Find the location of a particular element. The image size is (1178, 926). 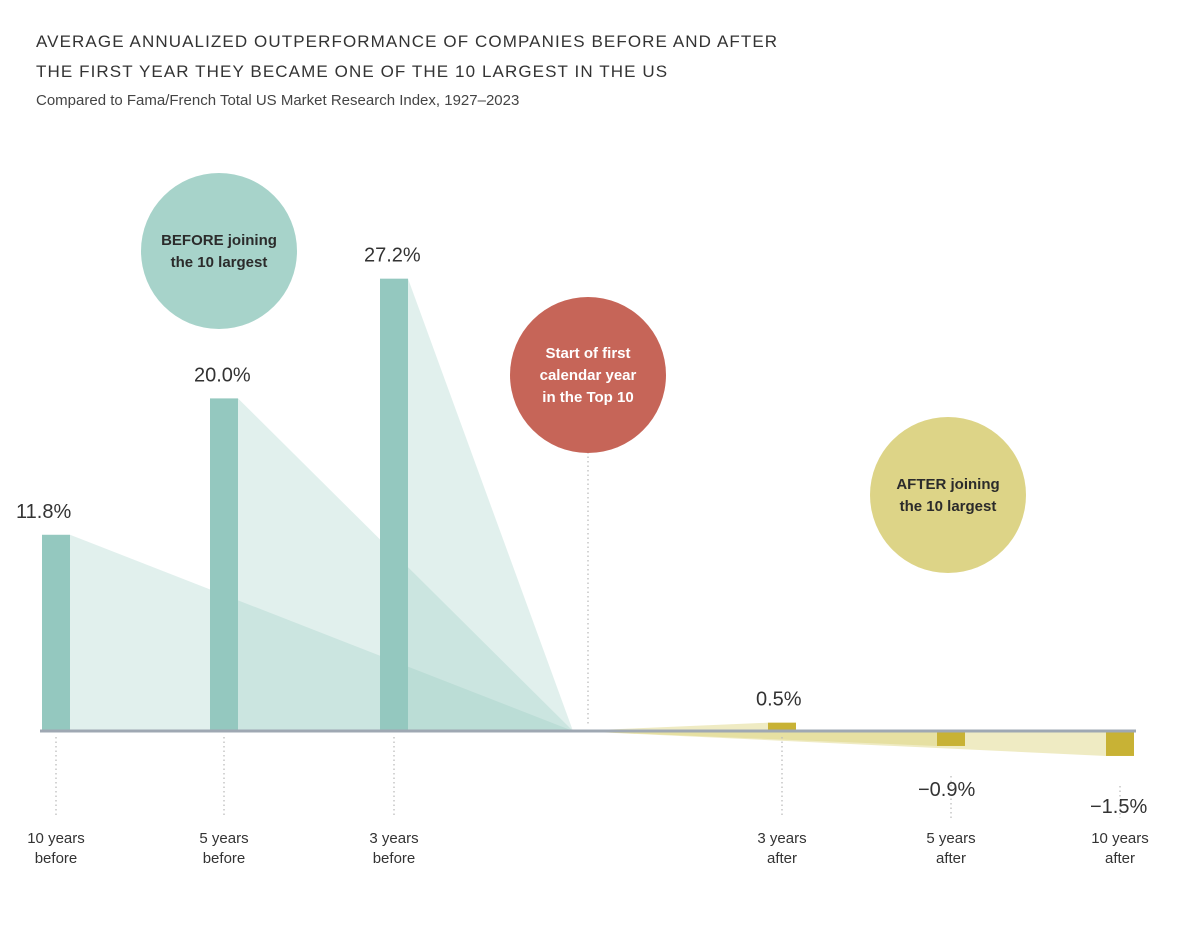

bubble-after-circle is located at coordinates (948, 495).